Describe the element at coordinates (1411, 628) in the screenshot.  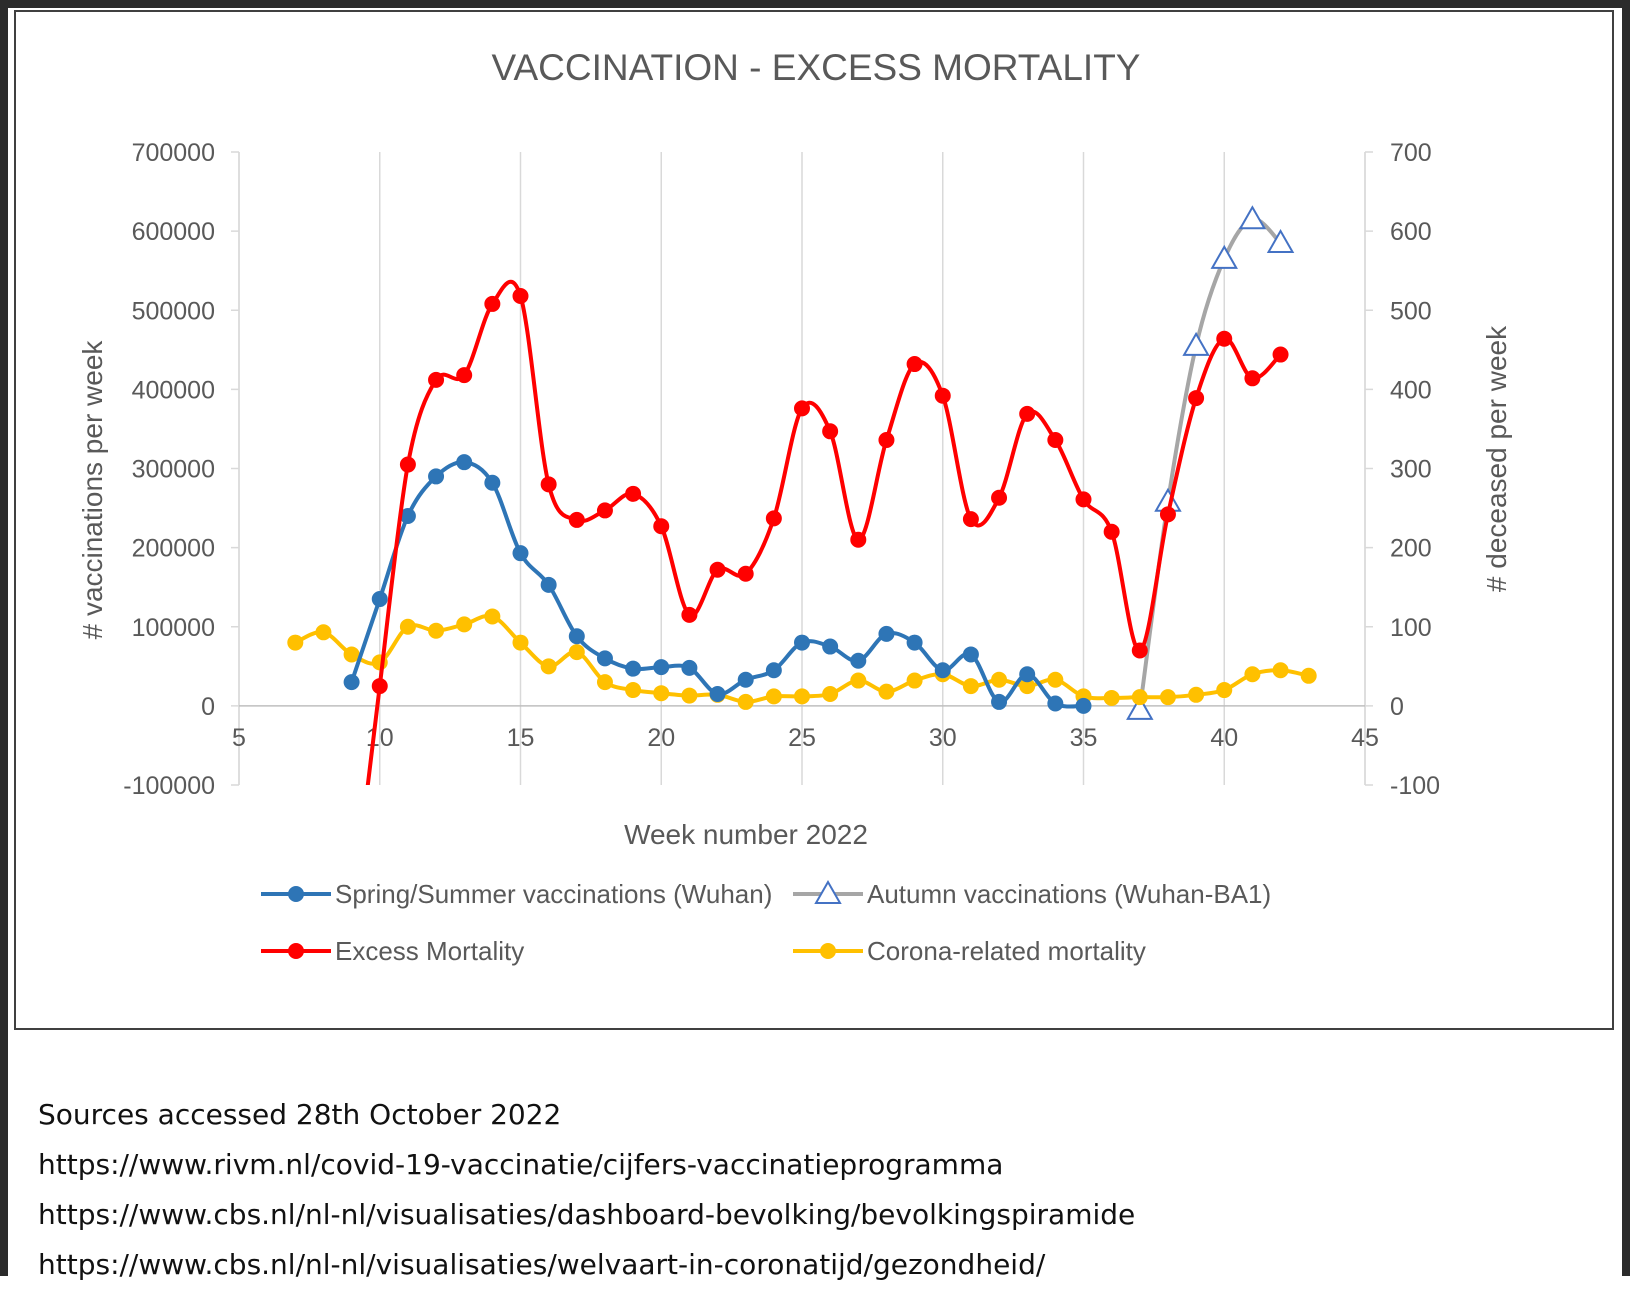
I see `y2-tick-label-100: 100` at that location.